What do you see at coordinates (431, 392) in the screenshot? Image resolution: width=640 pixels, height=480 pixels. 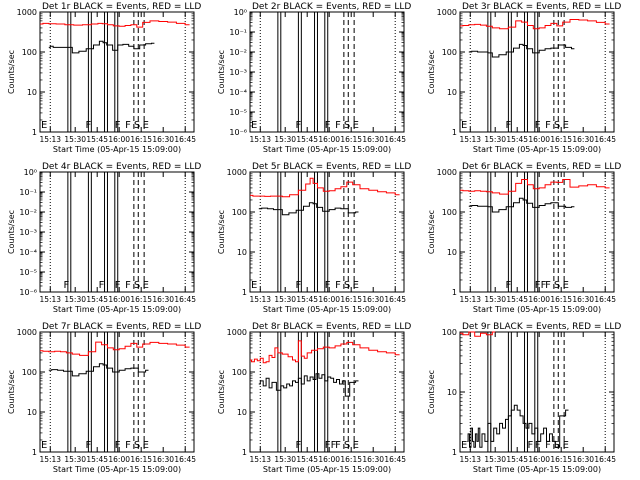 I see `y-axis-label: Counts/sec` at bounding box center [431, 392].